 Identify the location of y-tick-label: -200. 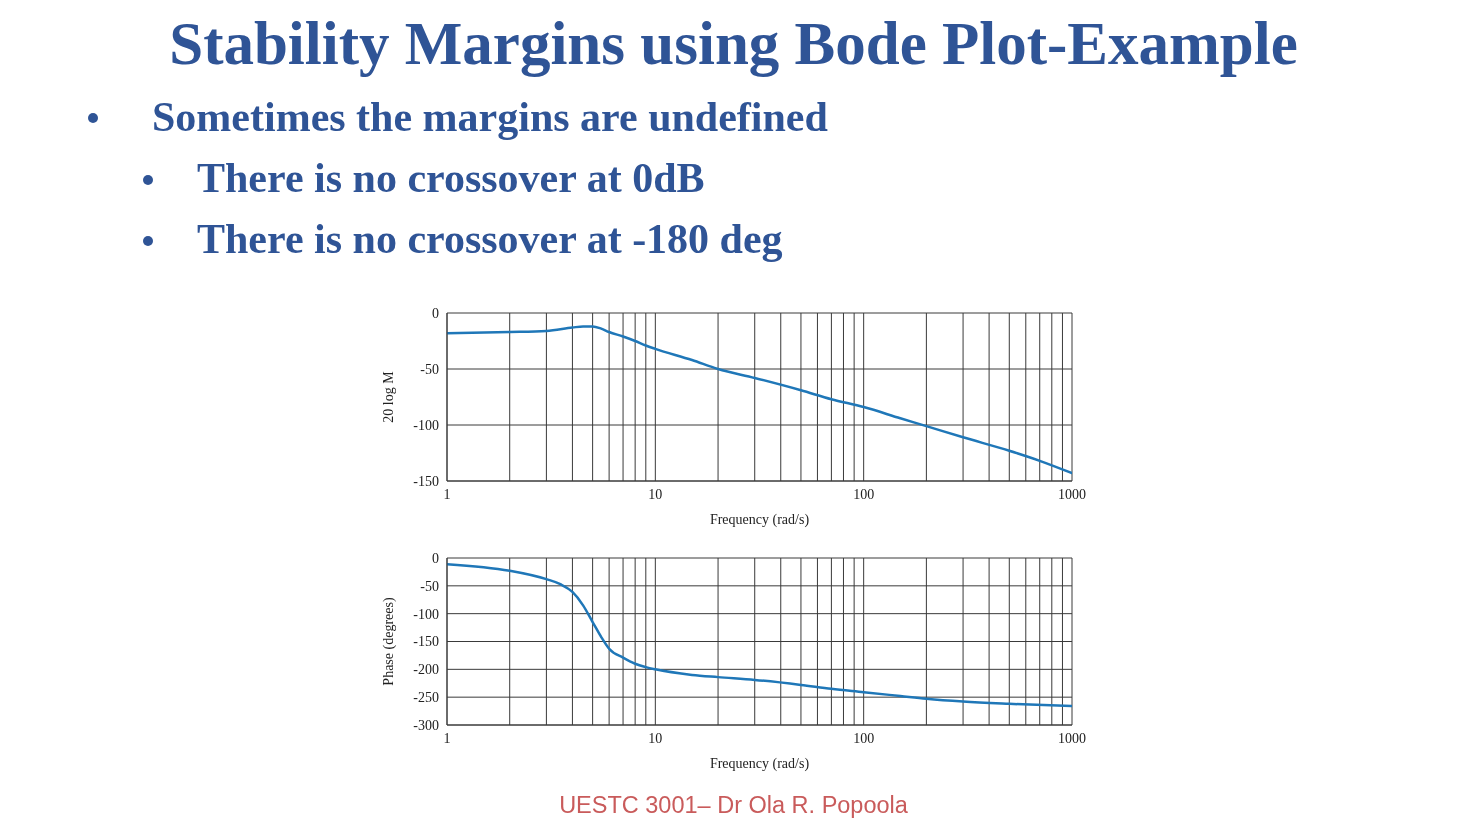
(426, 670).